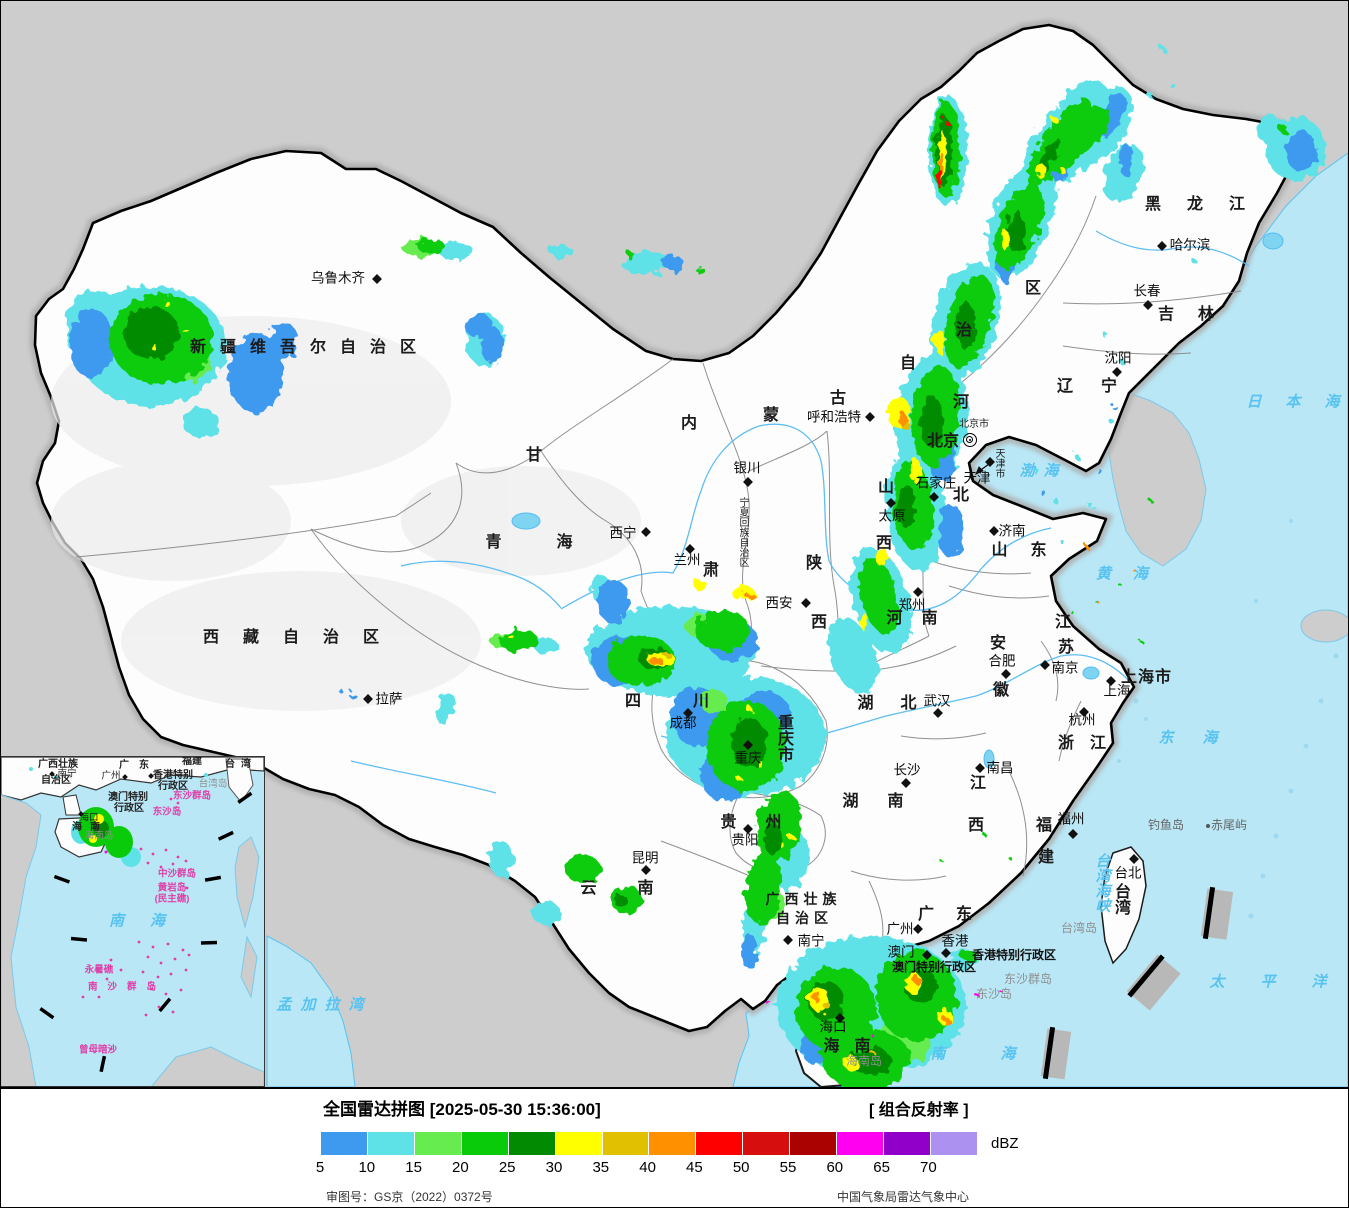  What do you see at coordinates (601, 1167) in the screenshot?
I see `dbz-value: 35` at bounding box center [601, 1167].